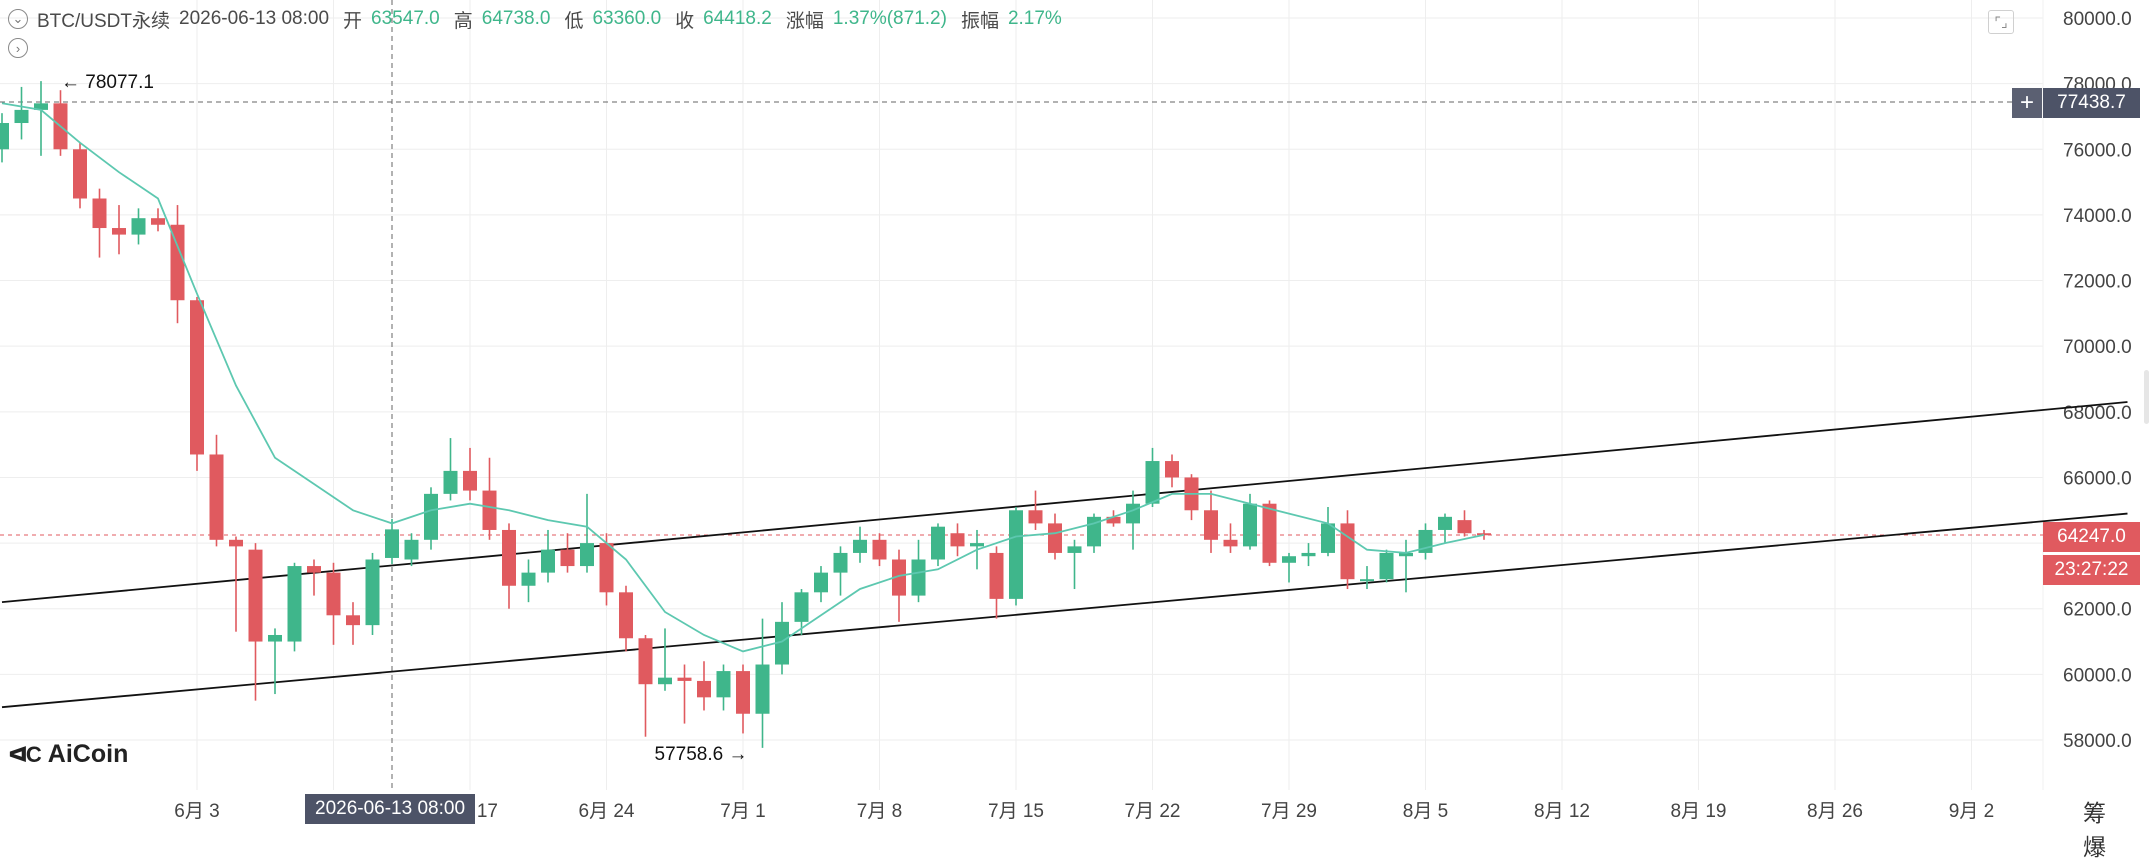 The image size is (2149, 862). What do you see at coordinates (2097, 282) in the screenshot?
I see `y-tick-label: 72000.0` at bounding box center [2097, 282].